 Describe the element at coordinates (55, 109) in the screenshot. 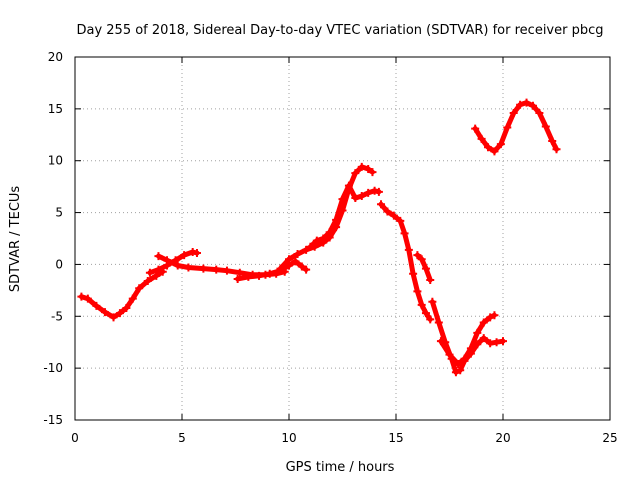

I see `y-tick-label: 15` at that location.